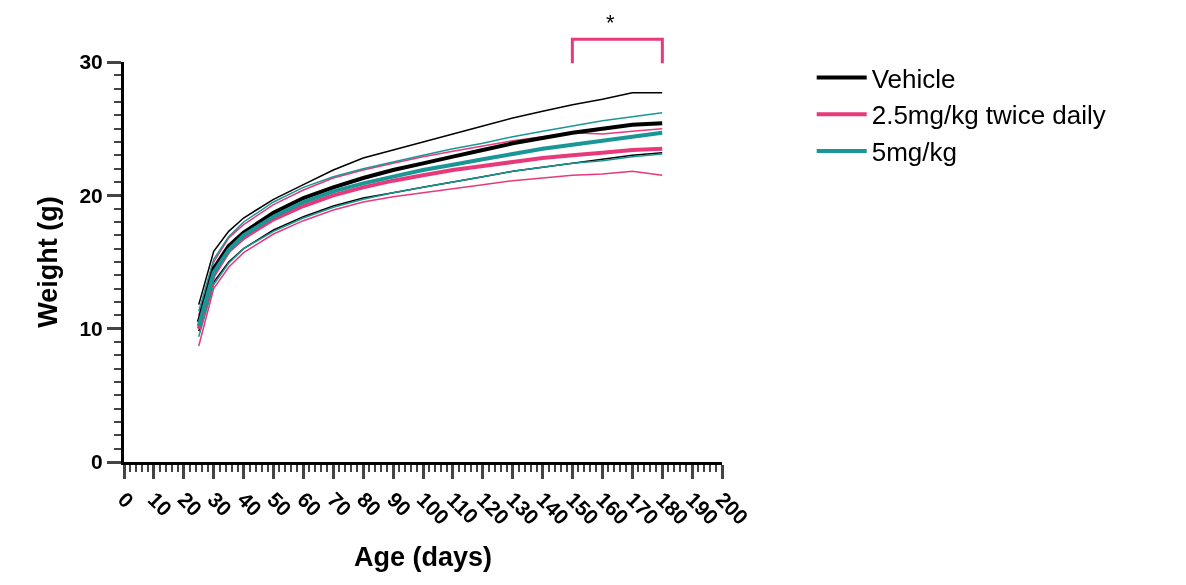 The height and width of the screenshot is (585, 1186). What do you see at coordinates (48, 262) in the screenshot?
I see `y-axis-title: Weight (g)` at bounding box center [48, 262].